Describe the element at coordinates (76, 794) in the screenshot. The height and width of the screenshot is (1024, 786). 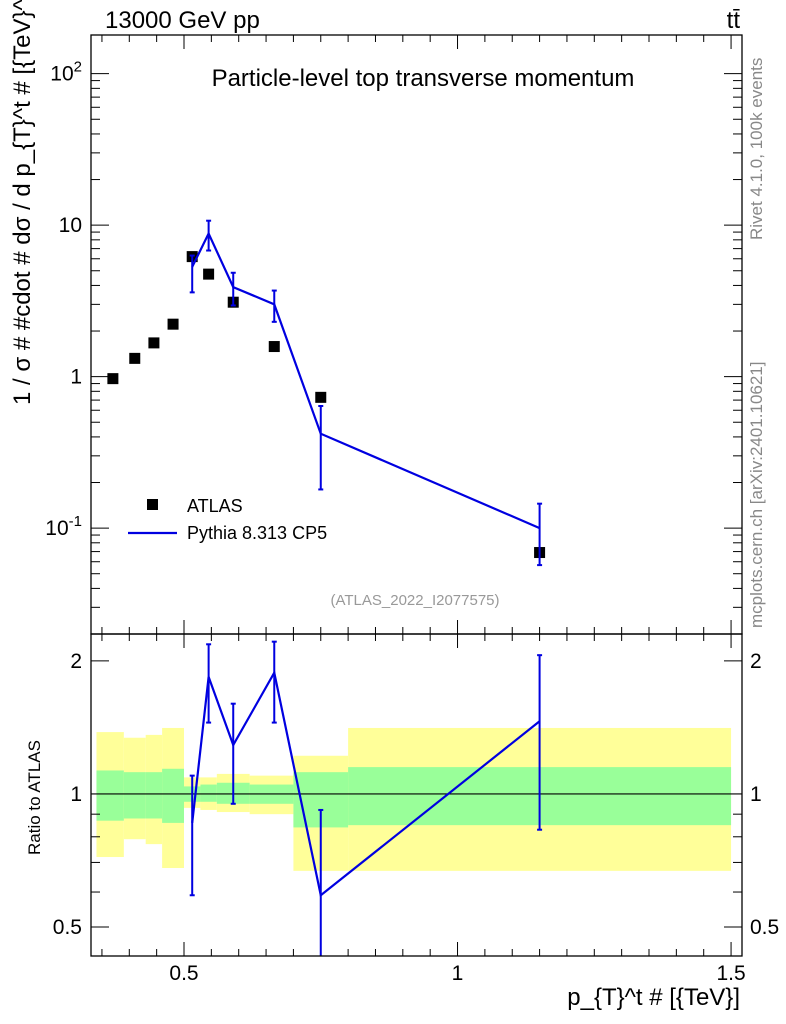
I see `ratio-tick-label-left: 1` at that location.